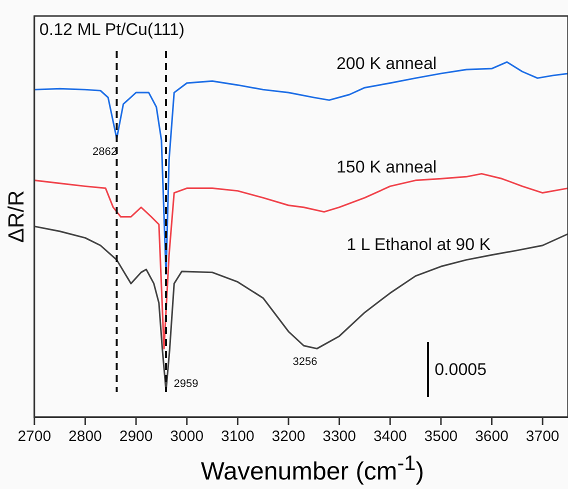 This screenshot has width=568, height=489. Describe the element at coordinates (35, 437) in the screenshot. I see `x-tick-label: 2700` at that location.